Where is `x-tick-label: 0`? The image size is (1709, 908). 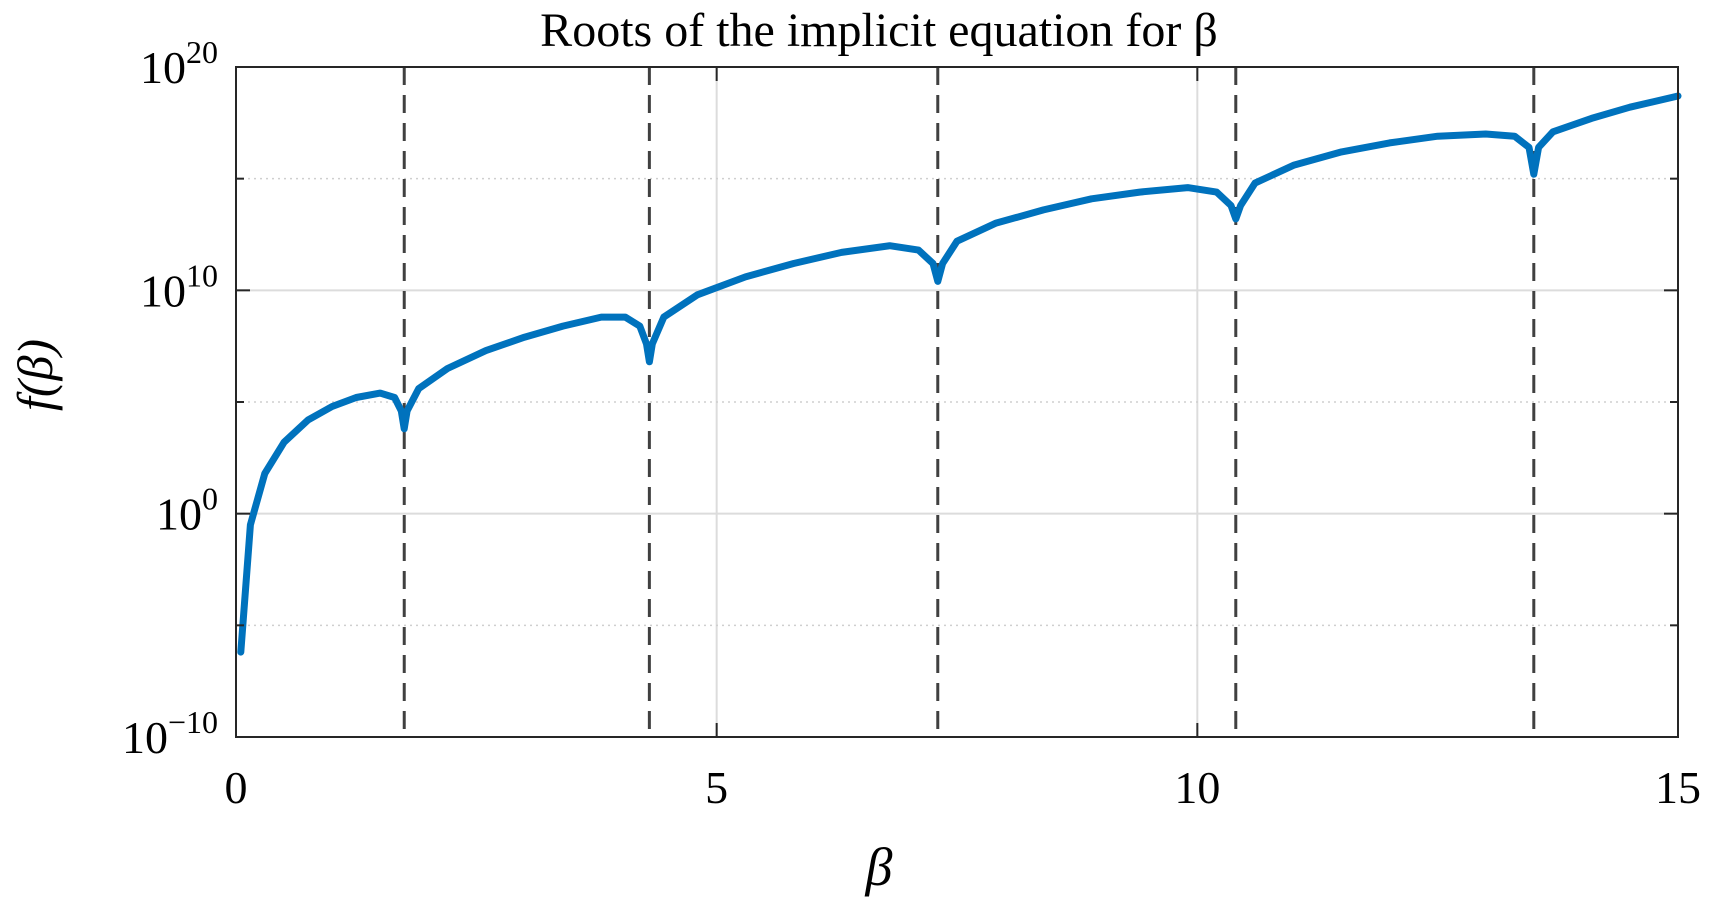 x-tick-label: 0 is located at coordinates (236, 787).